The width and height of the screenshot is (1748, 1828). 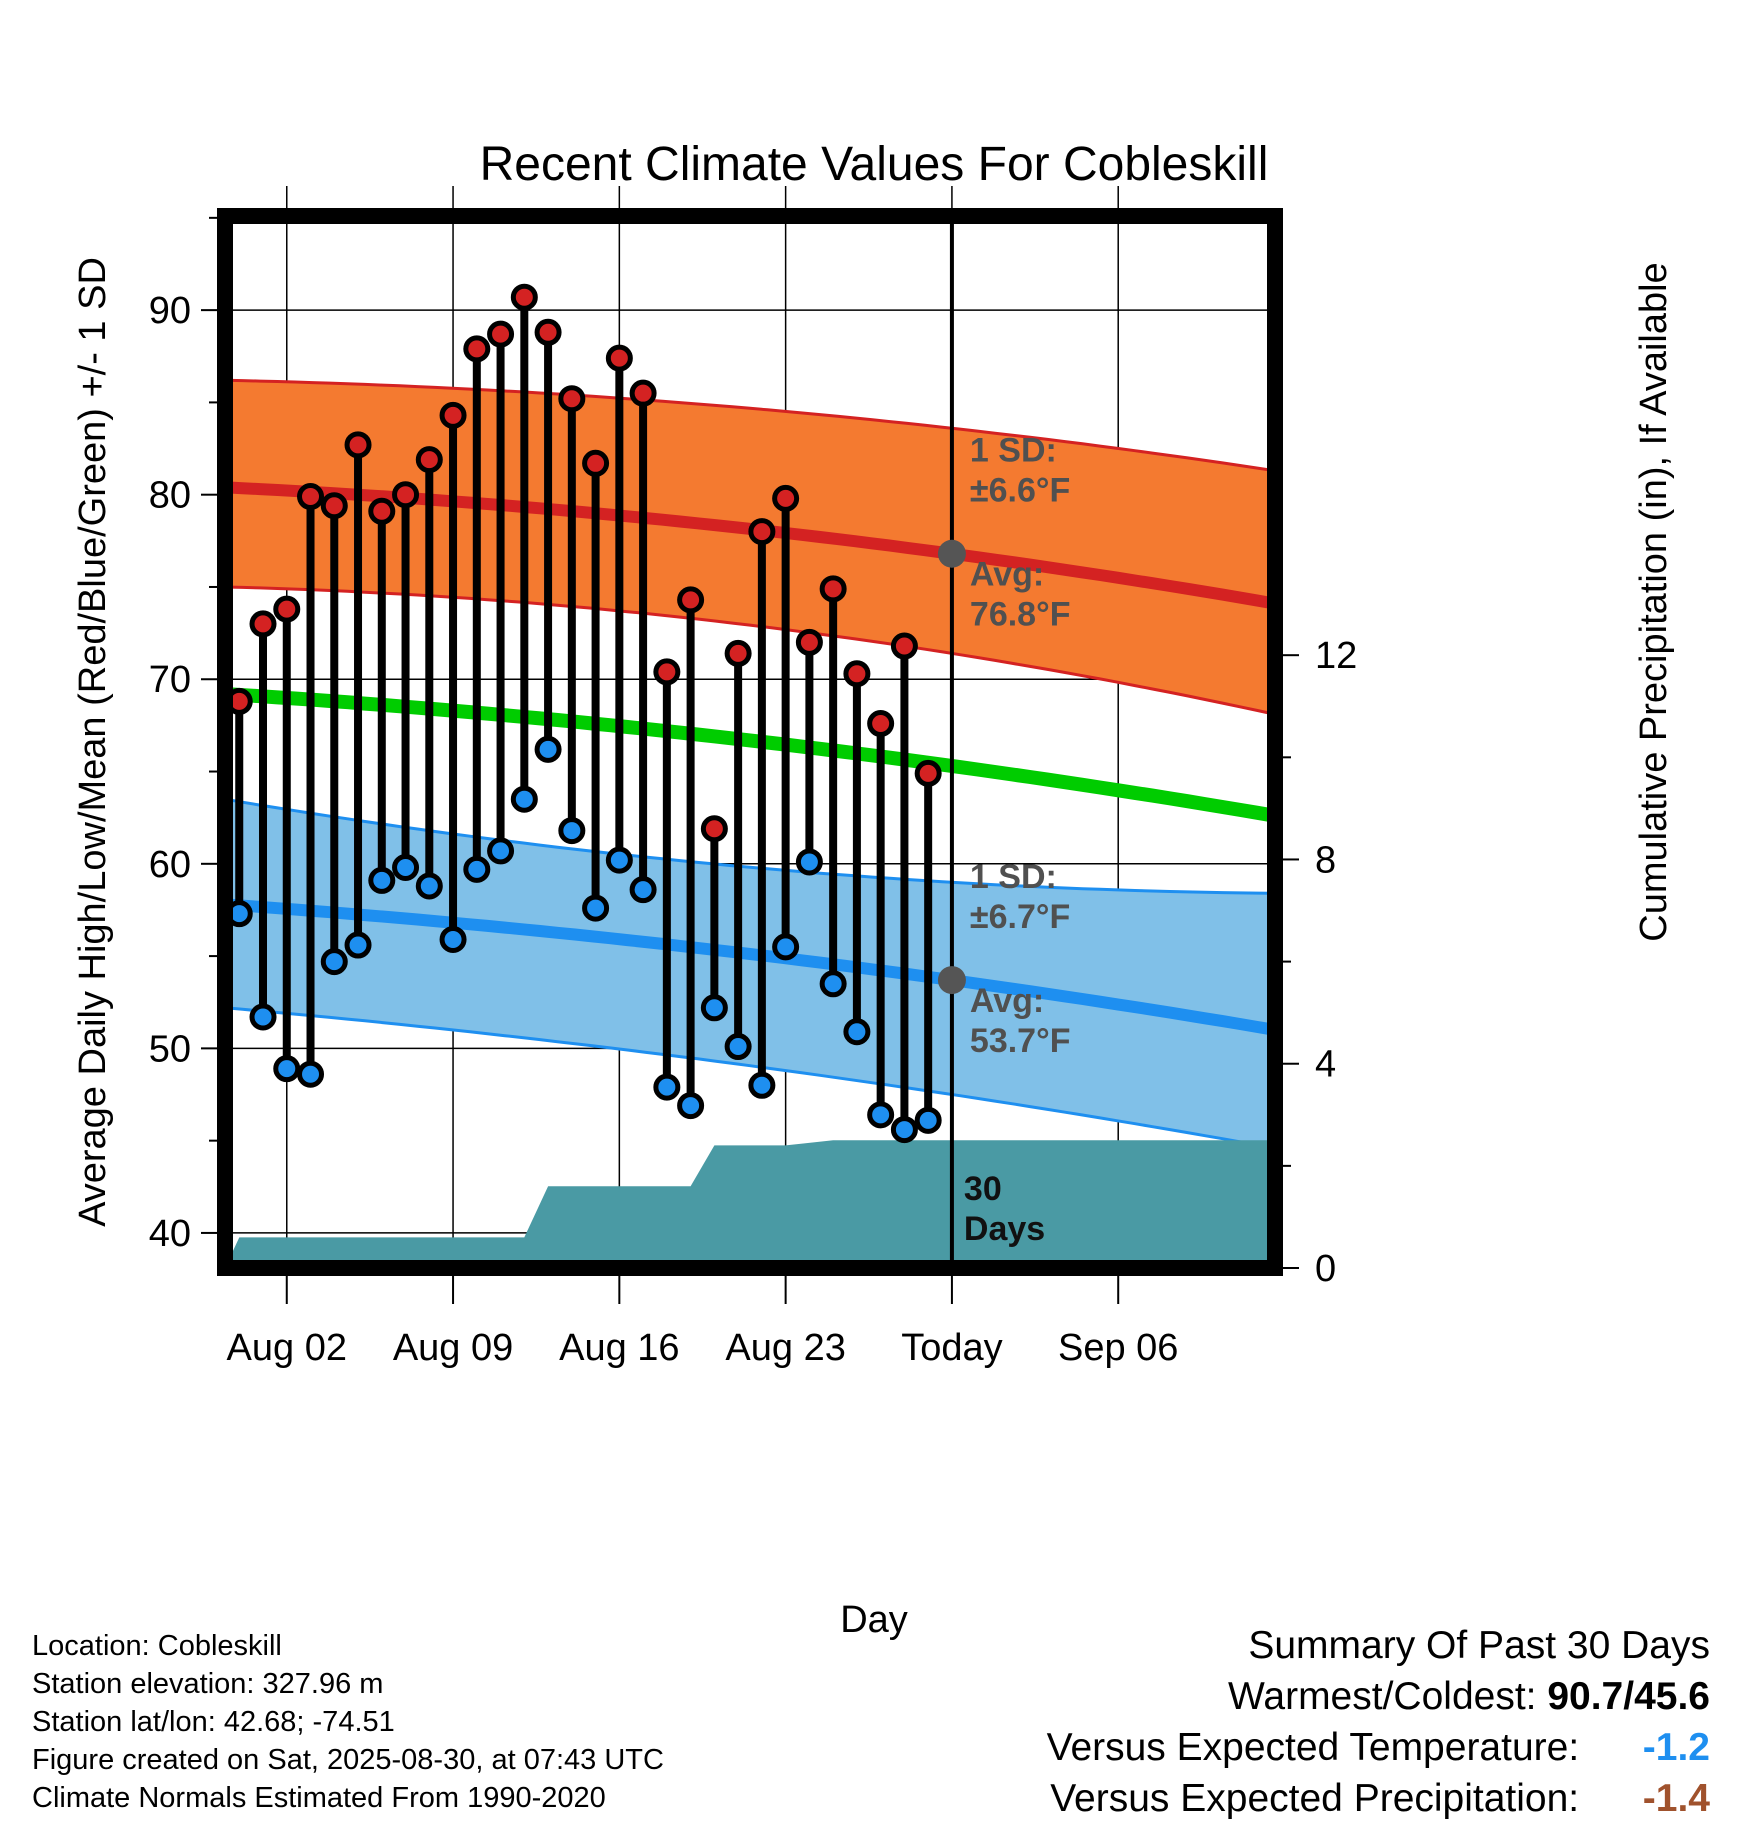 I want to click on high-sd-band, so click(x=750, y=547).